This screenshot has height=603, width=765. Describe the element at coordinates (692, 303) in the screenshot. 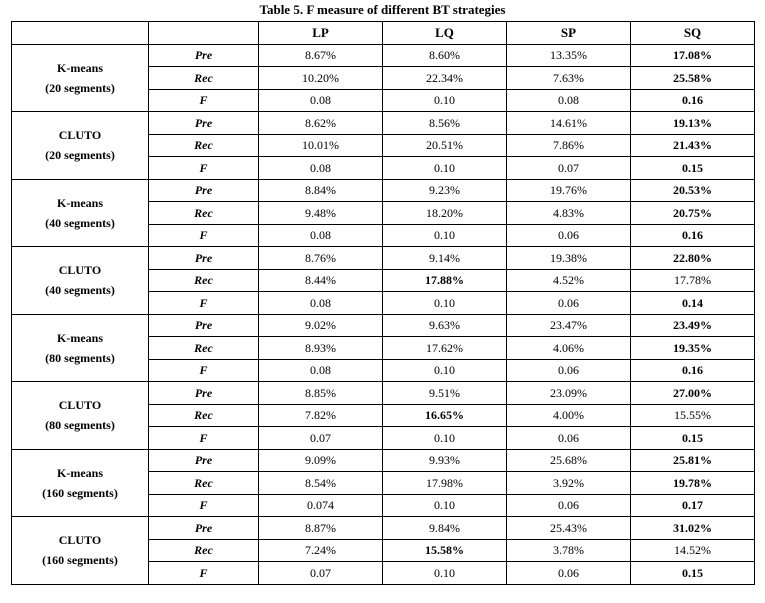

I see `value-cell: 0.14` at that location.